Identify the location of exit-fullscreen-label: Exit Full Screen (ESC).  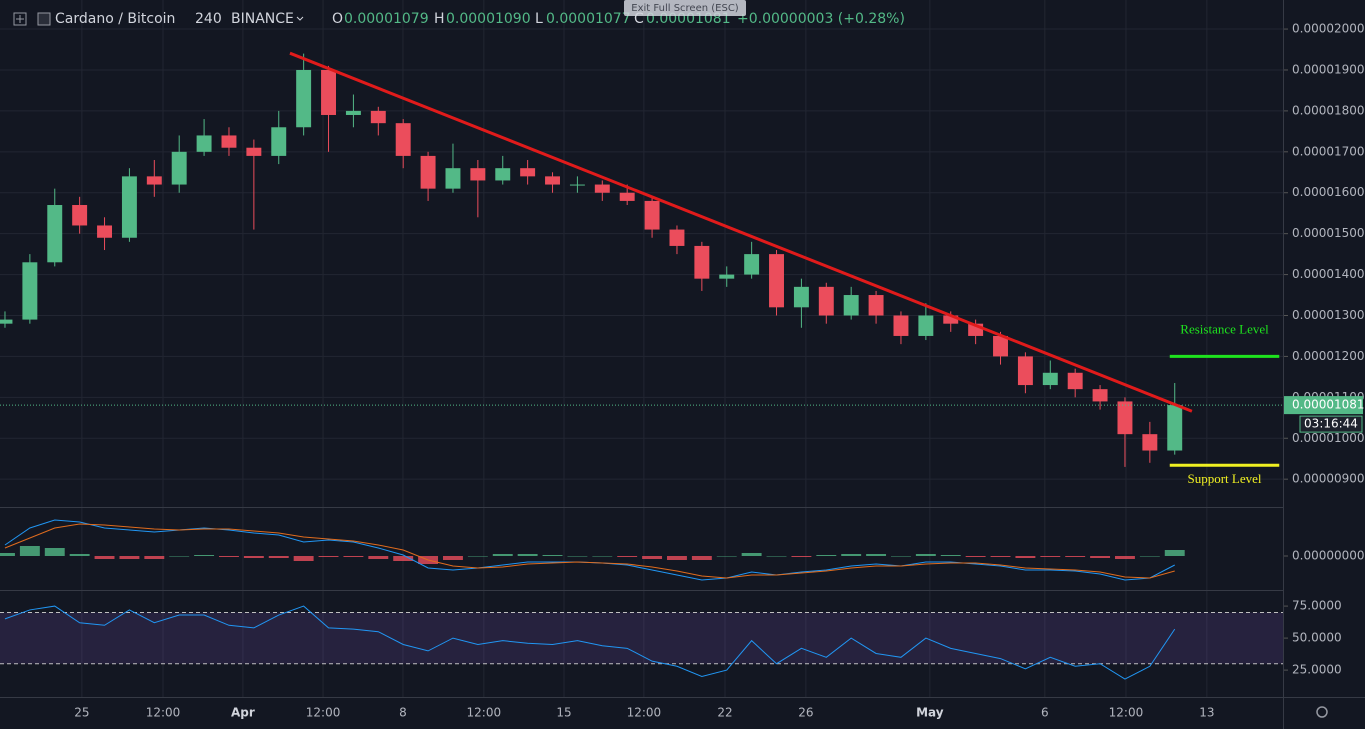
(685, 8).